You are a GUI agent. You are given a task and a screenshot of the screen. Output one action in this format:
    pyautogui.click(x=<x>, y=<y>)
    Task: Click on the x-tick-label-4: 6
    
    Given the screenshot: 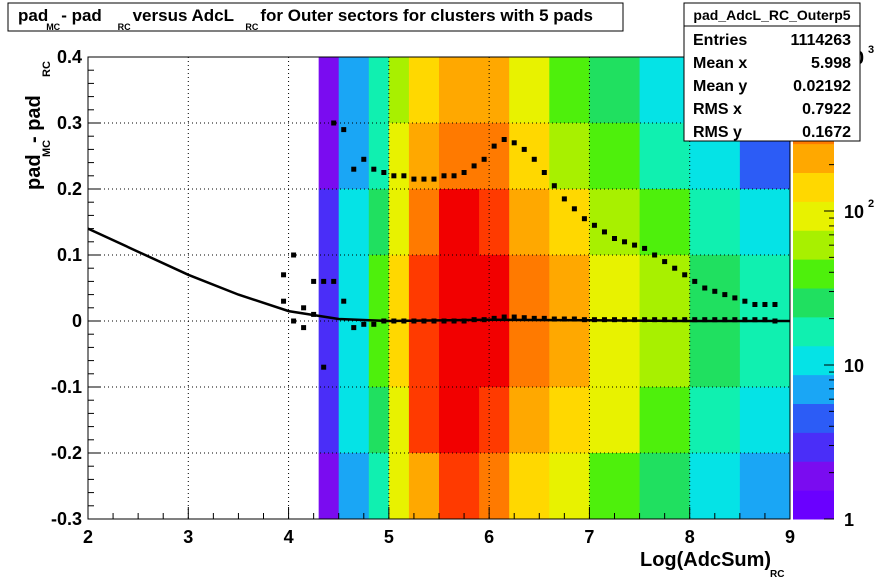 What is the action you would take?
    pyautogui.click(x=489, y=537)
    